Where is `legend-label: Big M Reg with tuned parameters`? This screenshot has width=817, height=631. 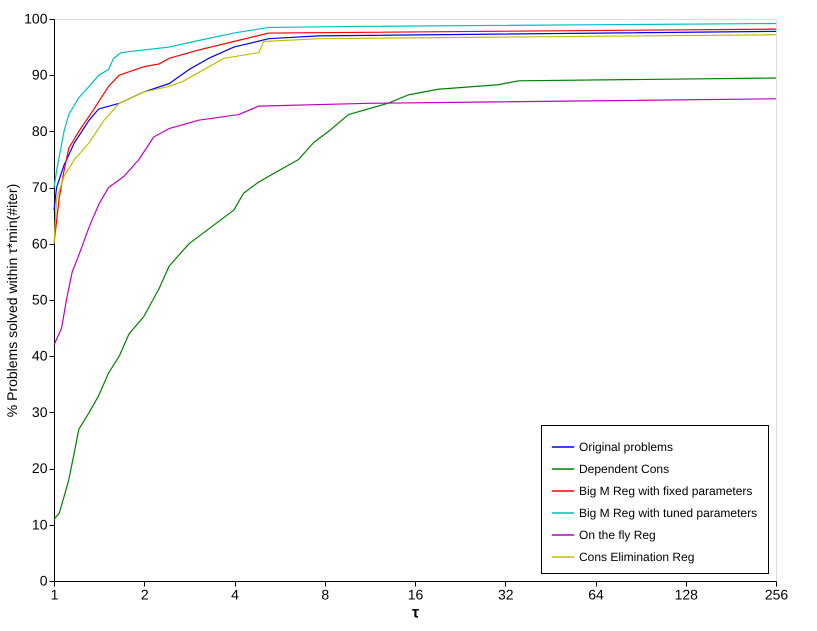
legend-label: Big M Reg with tuned parameters is located at coordinates (668, 513).